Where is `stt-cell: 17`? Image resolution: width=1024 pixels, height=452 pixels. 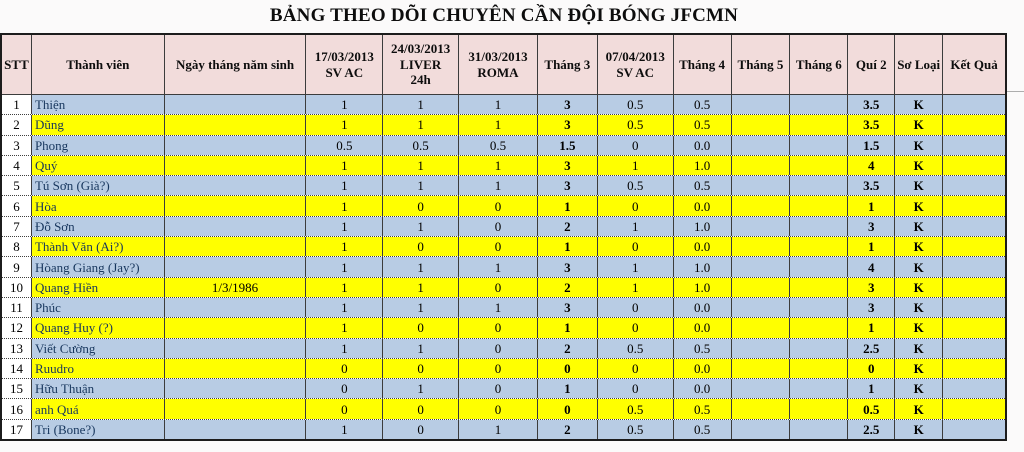 stt-cell: 17 is located at coordinates (17, 429).